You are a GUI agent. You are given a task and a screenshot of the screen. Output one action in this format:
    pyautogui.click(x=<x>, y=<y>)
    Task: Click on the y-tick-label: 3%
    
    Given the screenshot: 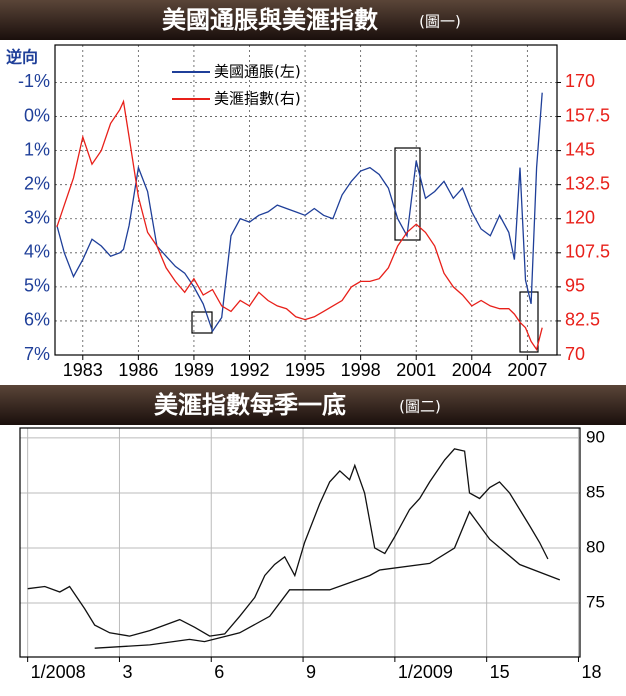 What is the action you would take?
    pyautogui.click(x=37, y=217)
    